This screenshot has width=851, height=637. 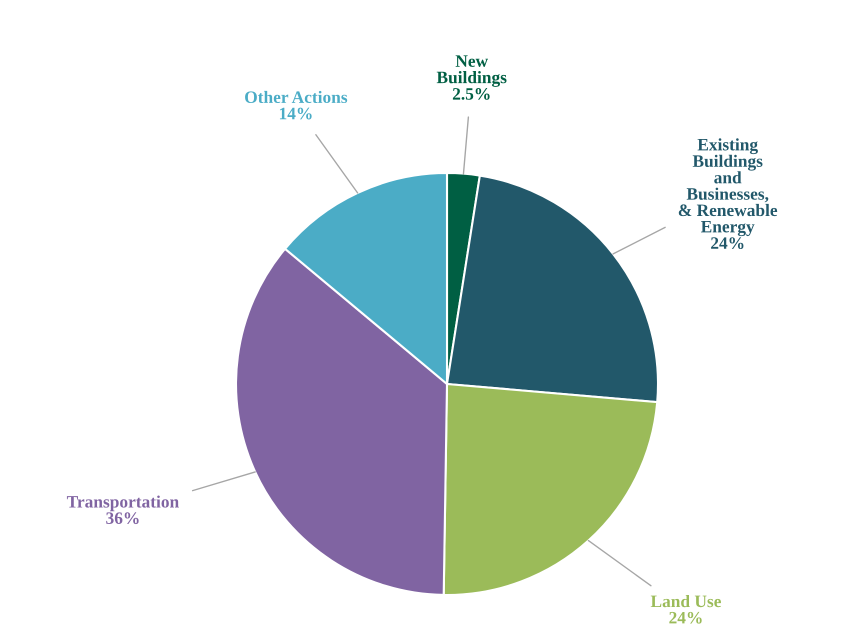 What do you see at coordinates (471, 71) in the screenshot?
I see `slice-label: New Buildings` at bounding box center [471, 71].